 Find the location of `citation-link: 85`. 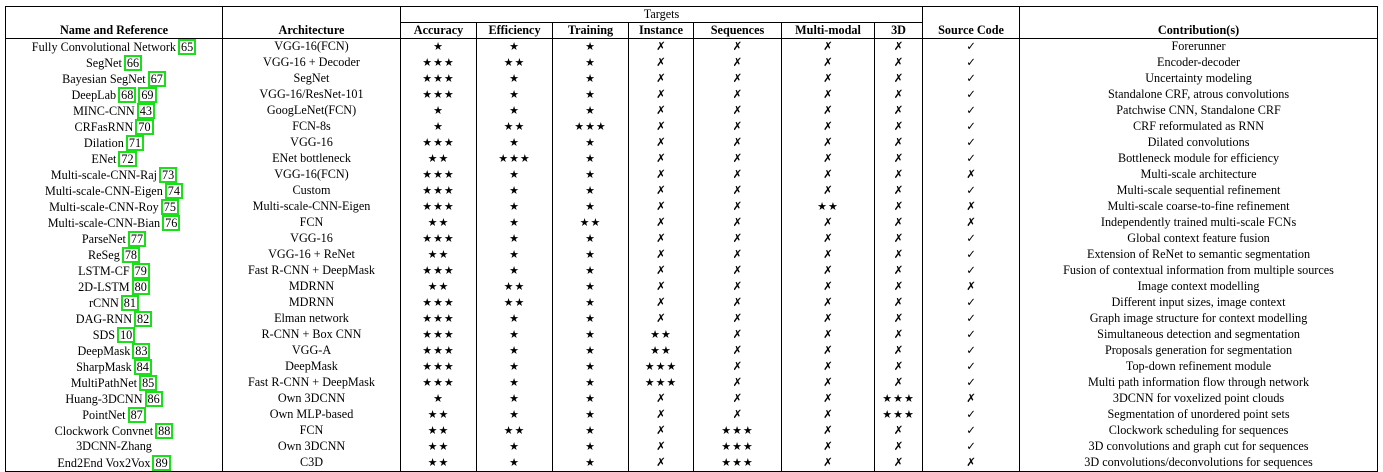

citation-link: 85 is located at coordinates (148, 382).